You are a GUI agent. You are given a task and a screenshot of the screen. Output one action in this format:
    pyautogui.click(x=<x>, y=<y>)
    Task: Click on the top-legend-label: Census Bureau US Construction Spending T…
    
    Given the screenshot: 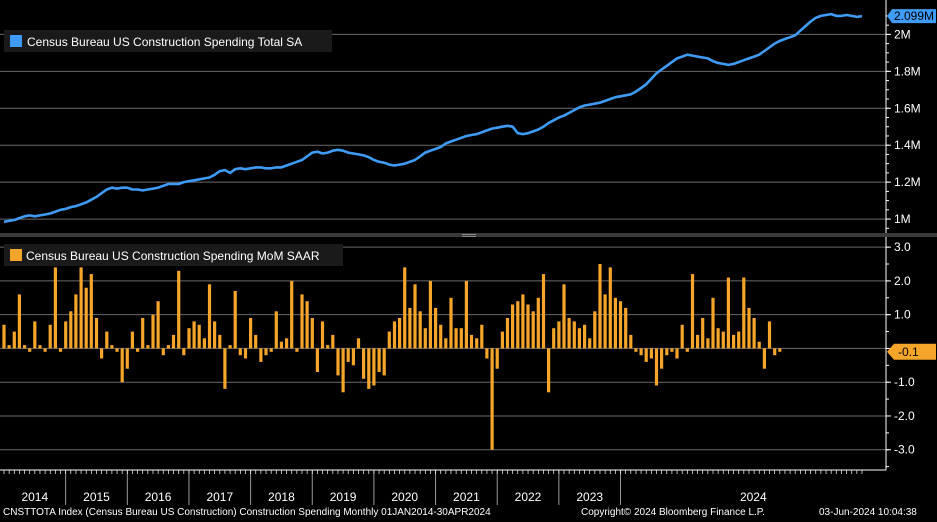 What is the action you would take?
    pyautogui.click(x=164, y=42)
    